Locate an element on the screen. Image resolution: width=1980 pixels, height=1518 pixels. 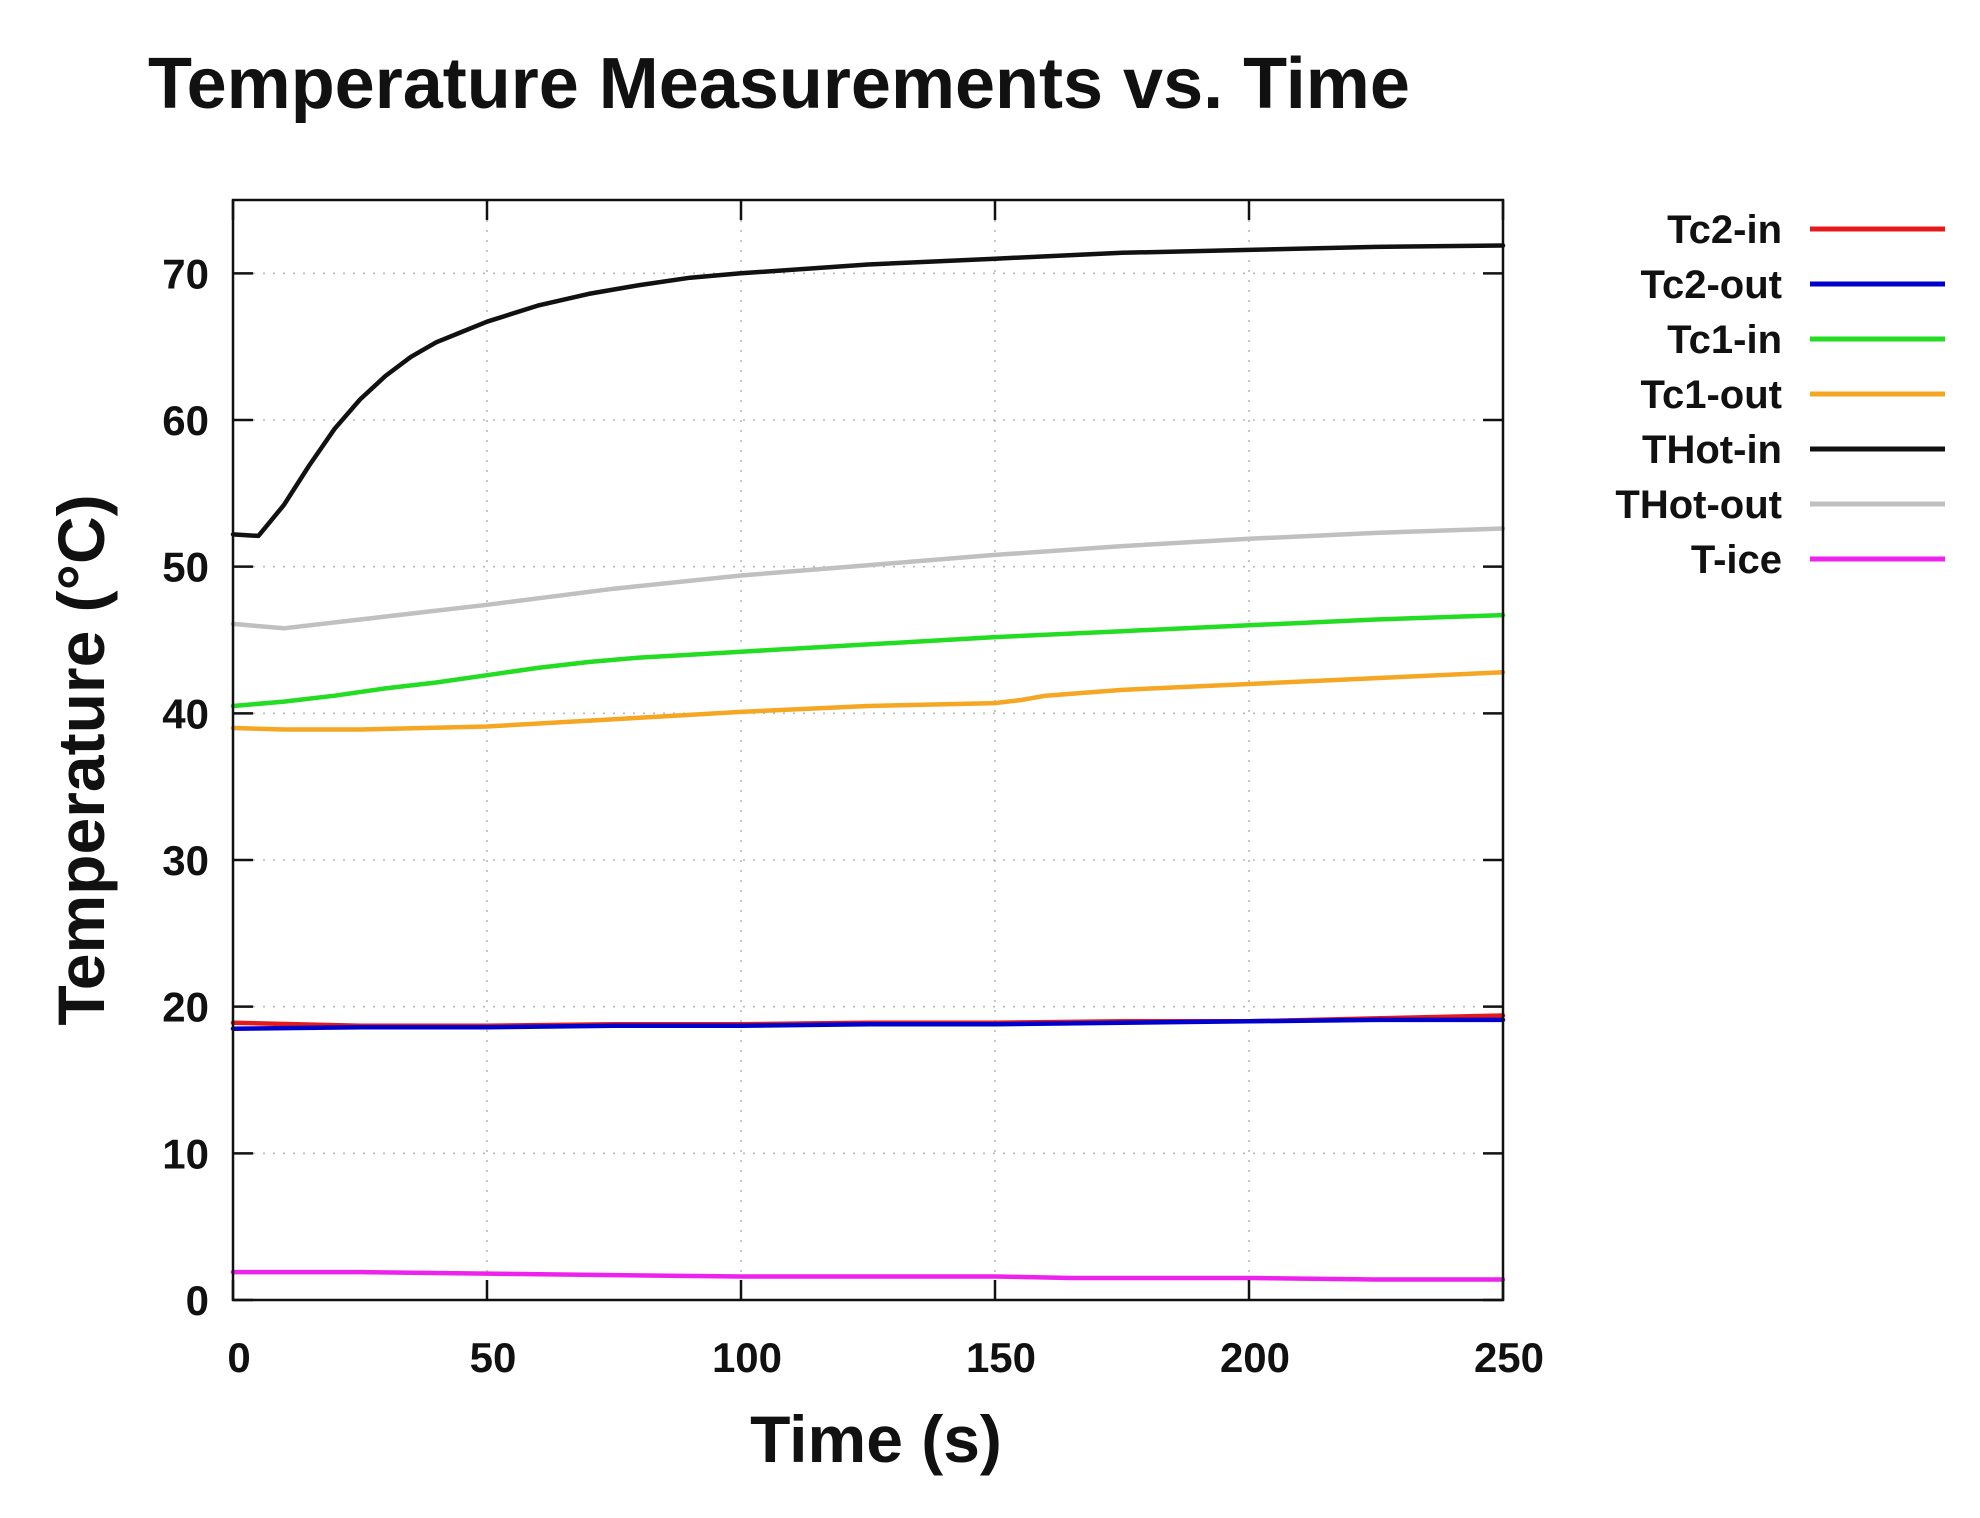
x-axis-label: Time (s) is located at coordinates (876, 1439).